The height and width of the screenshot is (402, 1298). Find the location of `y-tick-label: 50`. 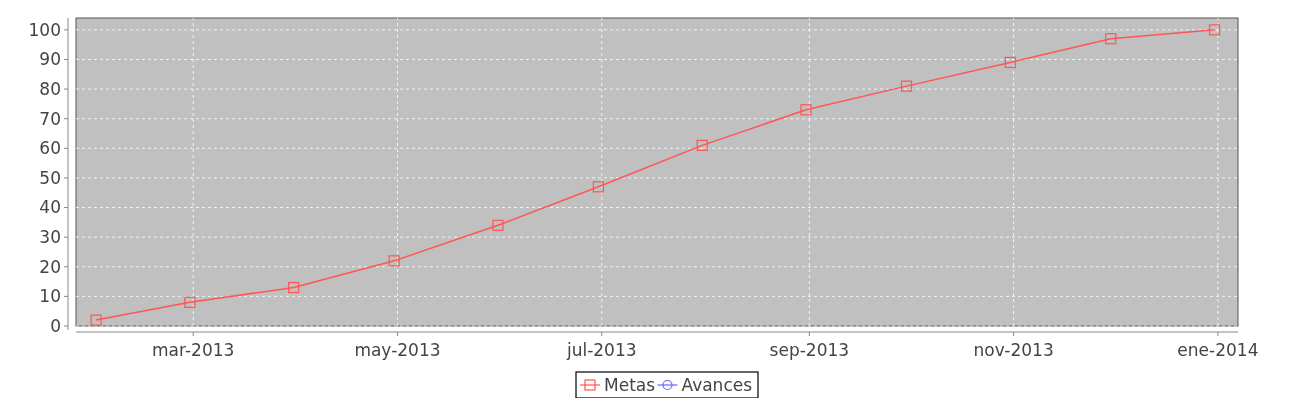

y-tick-label: 50 is located at coordinates (50, 177).